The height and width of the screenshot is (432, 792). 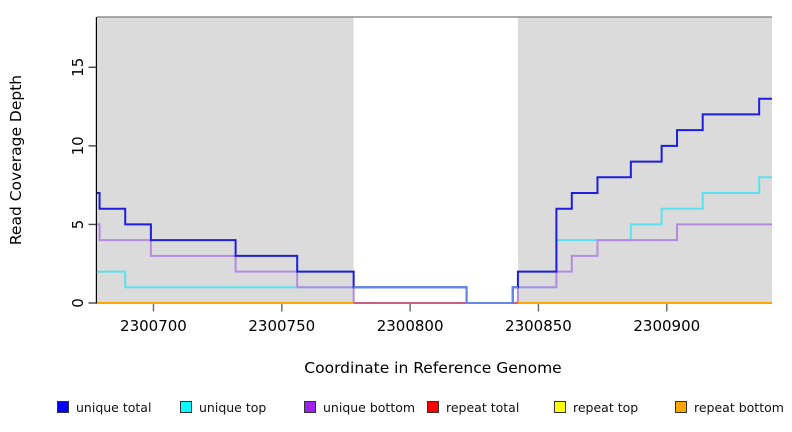 I want to click on y-tick-label: 0, so click(x=78, y=303).